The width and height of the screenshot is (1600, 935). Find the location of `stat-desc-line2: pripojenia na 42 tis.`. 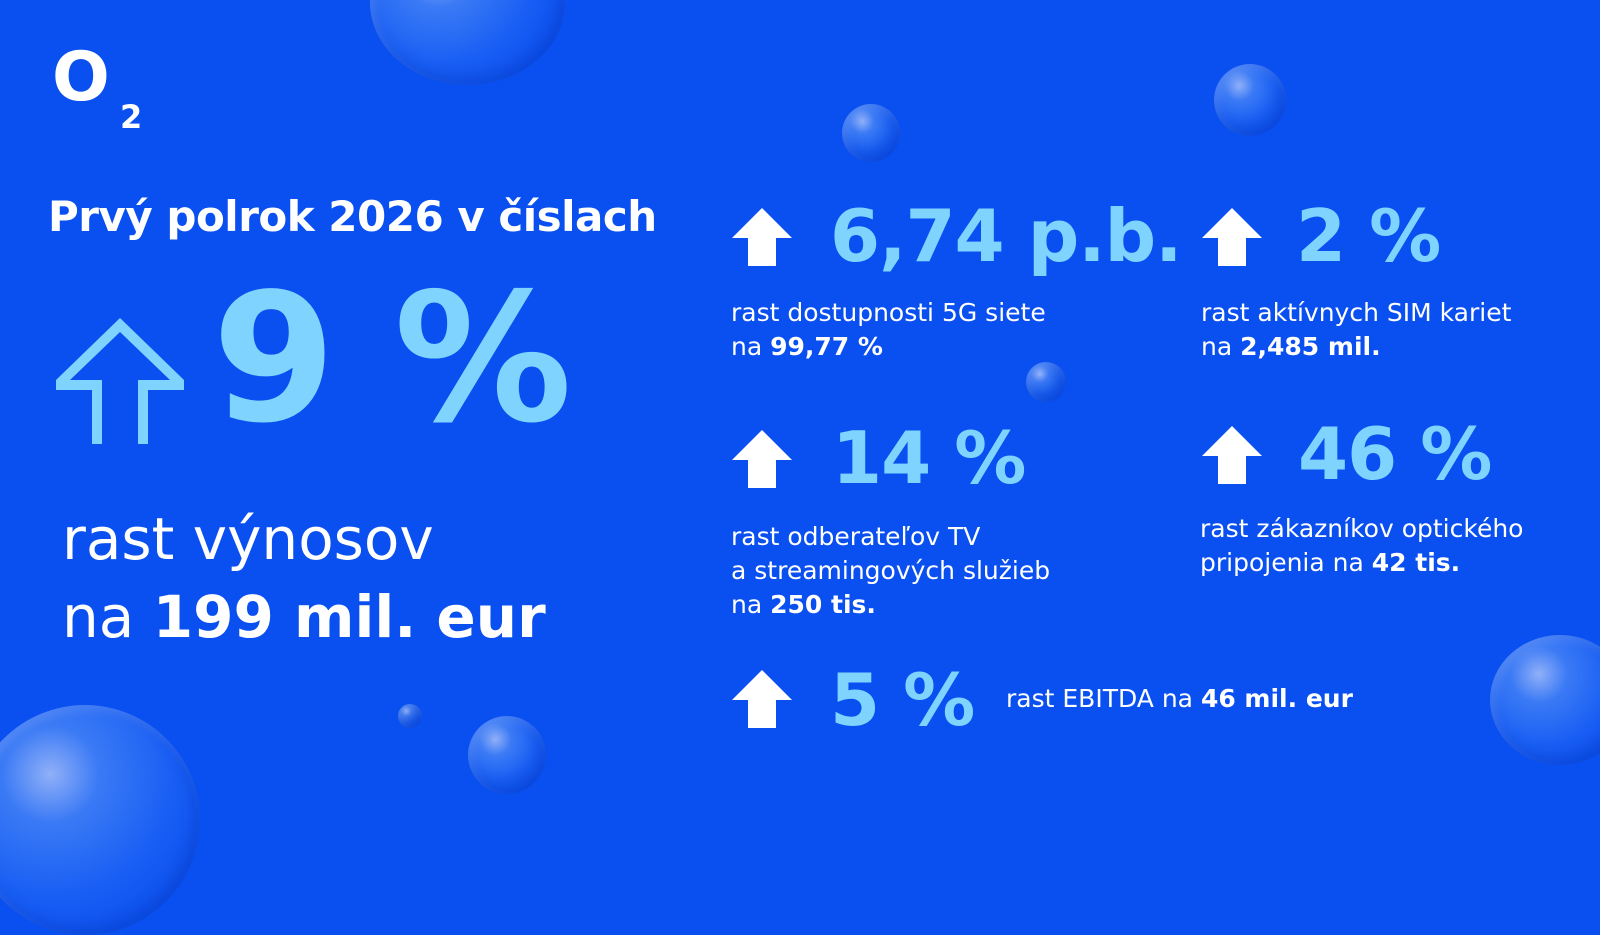

stat-desc-line2: pripojenia na 42 tis. is located at coordinates (1361, 563).